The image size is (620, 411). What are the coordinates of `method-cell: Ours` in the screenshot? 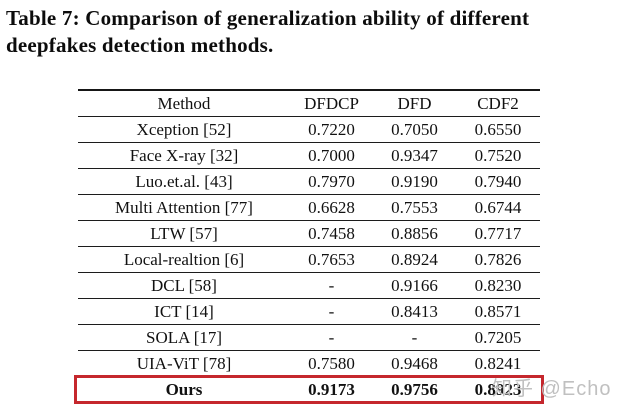 It's located at (184, 389).